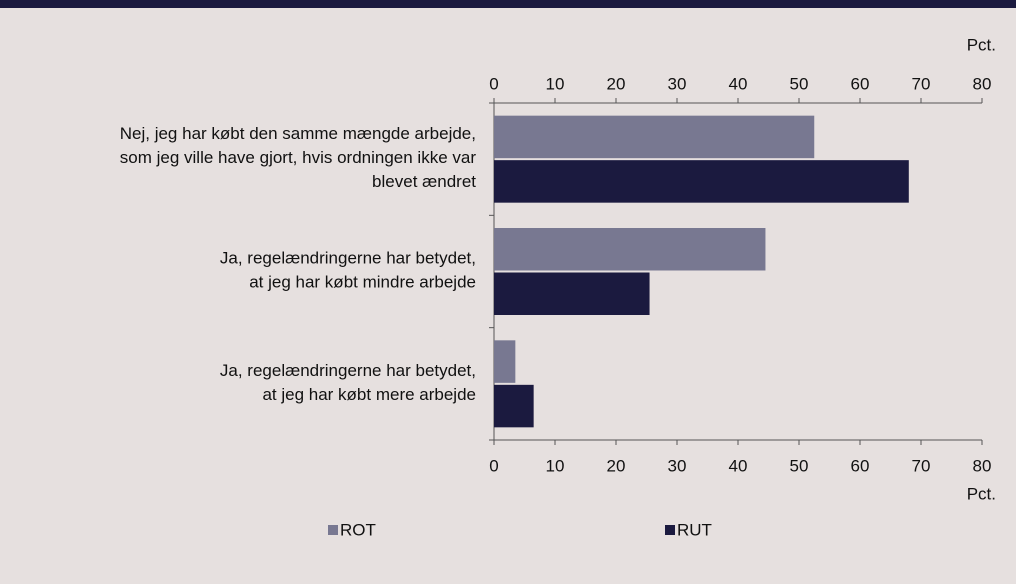 The image size is (1016, 584). I want to click on x-tick-label-top: 80, so click(982, 83).